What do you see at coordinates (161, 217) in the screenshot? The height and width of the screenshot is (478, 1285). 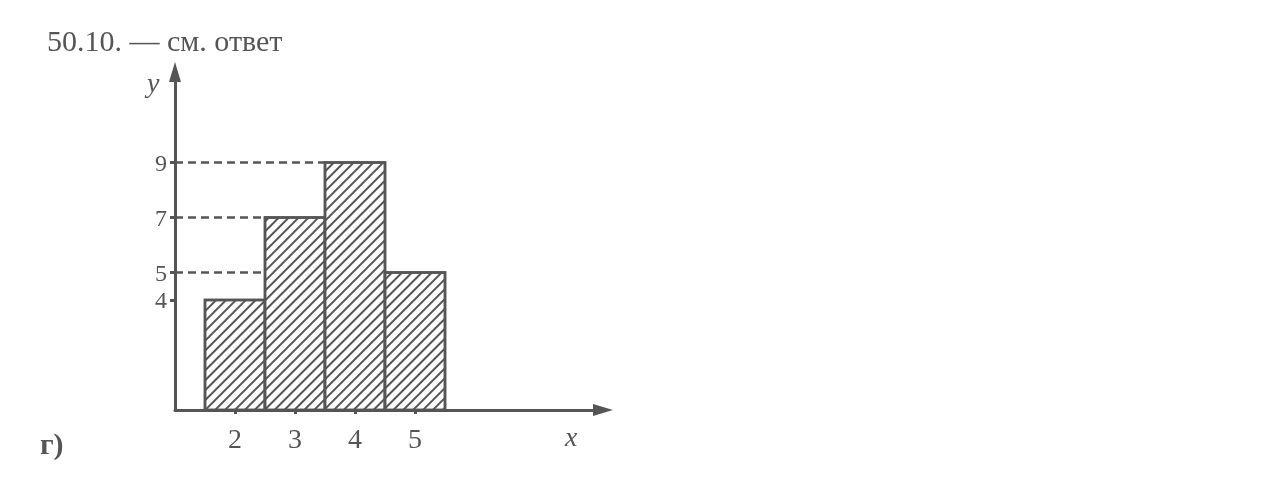 I see `y-tick-label: 7` at bounding box center [161, 217].